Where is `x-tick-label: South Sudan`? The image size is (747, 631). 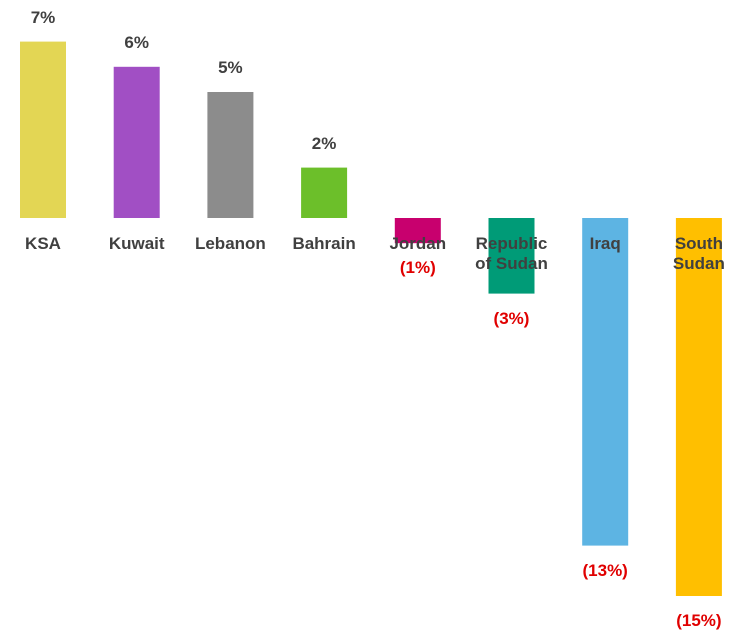
x-tick-label: South Sudan is located at coordinates (698, 253).